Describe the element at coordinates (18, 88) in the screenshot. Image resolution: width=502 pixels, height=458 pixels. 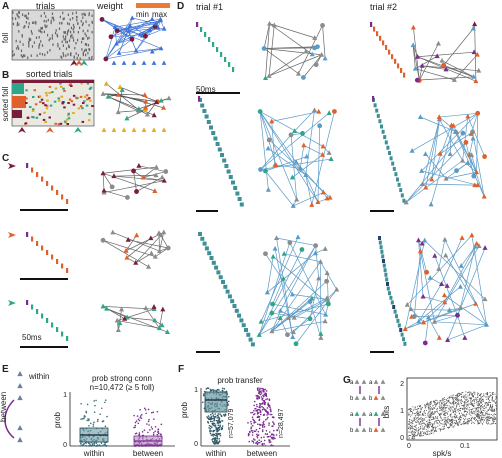
I see `sorted-block-green` at that location.